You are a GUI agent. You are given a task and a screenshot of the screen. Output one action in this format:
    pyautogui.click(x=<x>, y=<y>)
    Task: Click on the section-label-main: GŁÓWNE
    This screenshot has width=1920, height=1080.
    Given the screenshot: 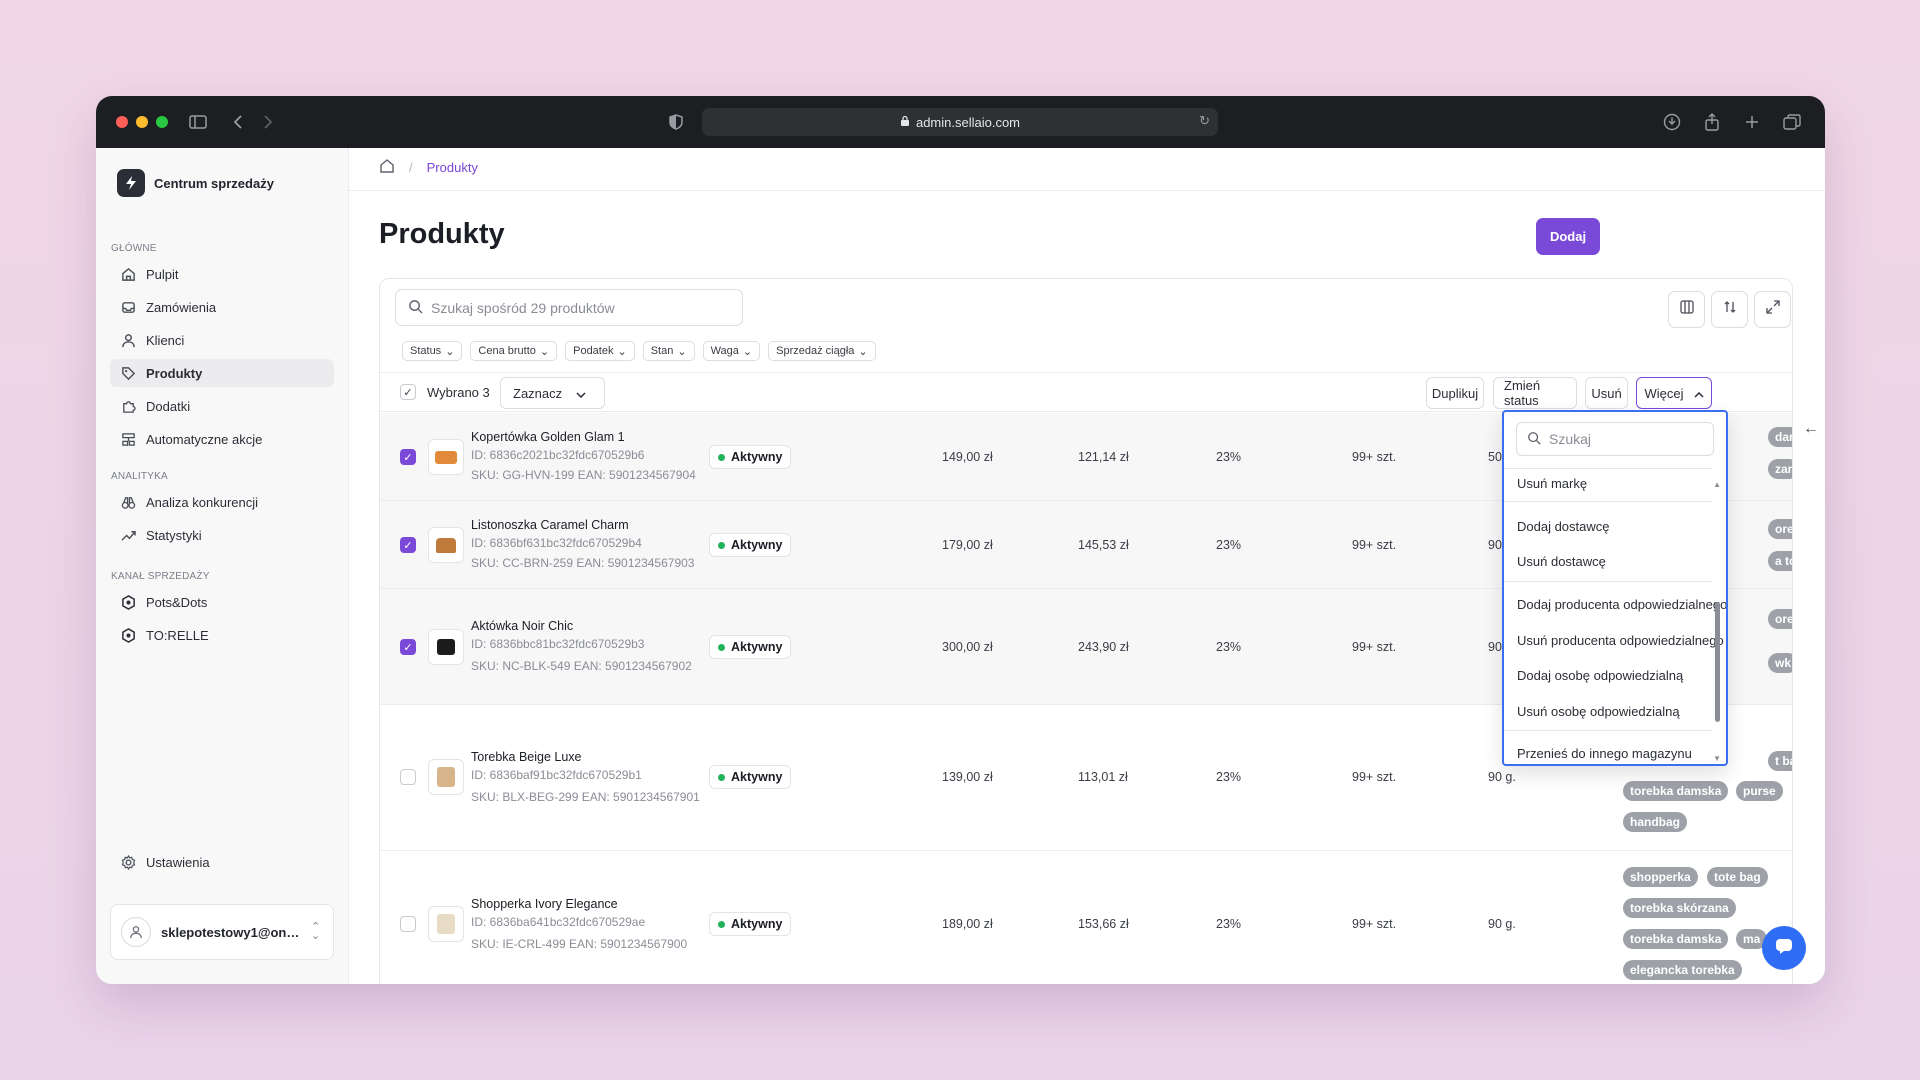 What is the action you would take?
    pyautogui.click(x=134, y=248)
    